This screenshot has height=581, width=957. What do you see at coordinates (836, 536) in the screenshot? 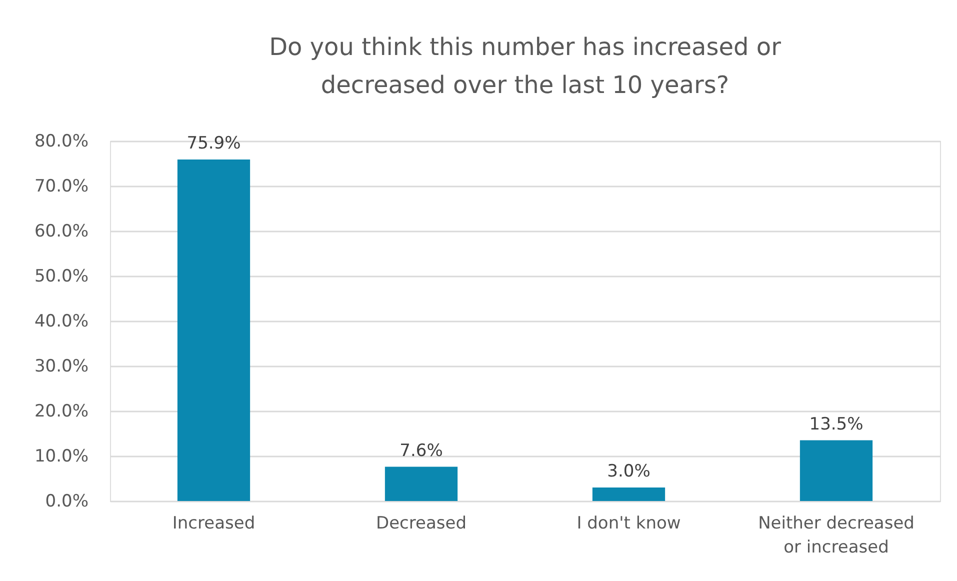
I see `x-tick-label: Neither decreased or increased` at bounding box center [836, 536].